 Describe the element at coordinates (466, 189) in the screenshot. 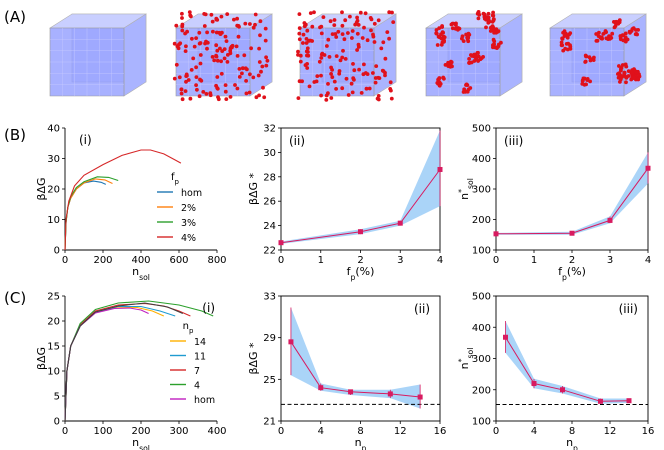

I see `y-axis-label: n*sol` at that location.